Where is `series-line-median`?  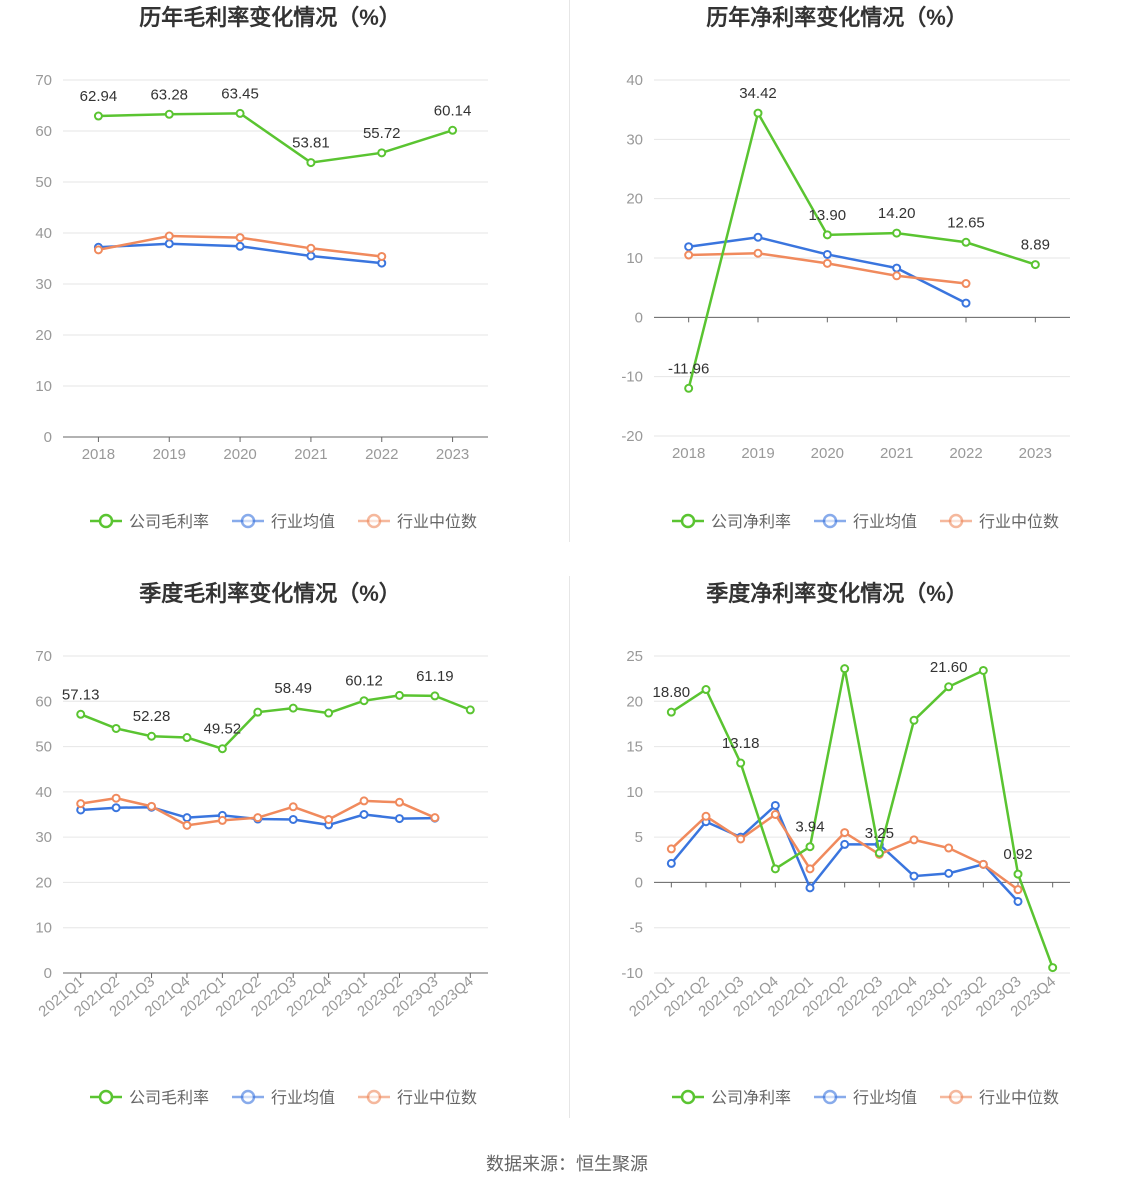 series-line-median is located at coordinates (844, 851).